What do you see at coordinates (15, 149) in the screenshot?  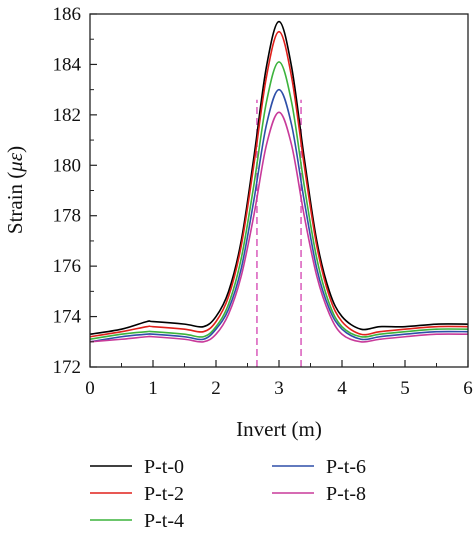 I see `y-axis-title-close: )` at bounding box center [15, 149].